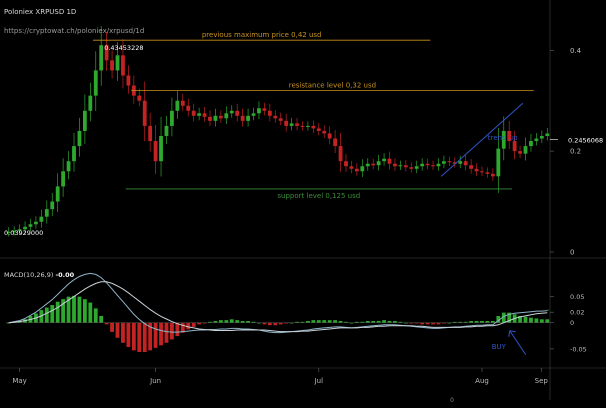  I want to click on macd-tick-label: 0.02, so click(577, 313).